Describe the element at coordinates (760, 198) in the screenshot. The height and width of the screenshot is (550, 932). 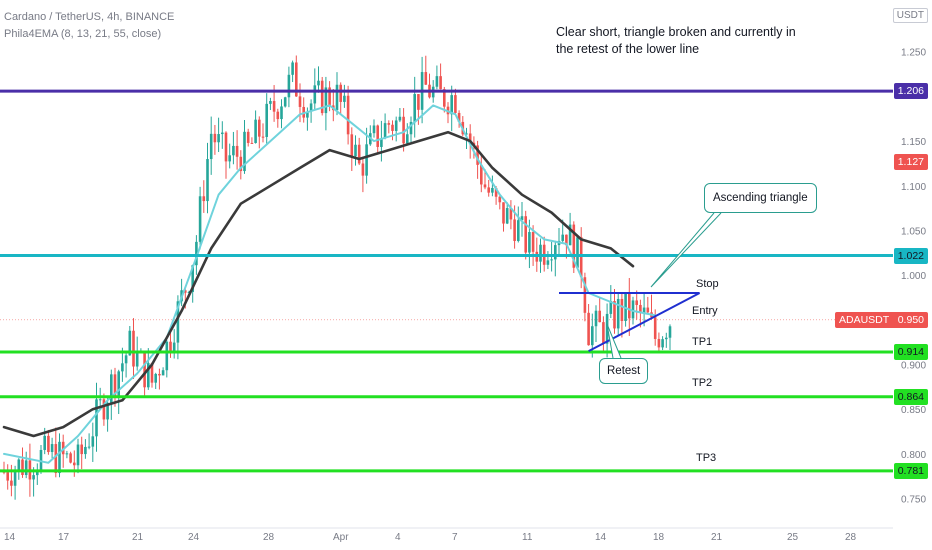
I see `ascending-triangle-callout: Ascending triangle` at that location.